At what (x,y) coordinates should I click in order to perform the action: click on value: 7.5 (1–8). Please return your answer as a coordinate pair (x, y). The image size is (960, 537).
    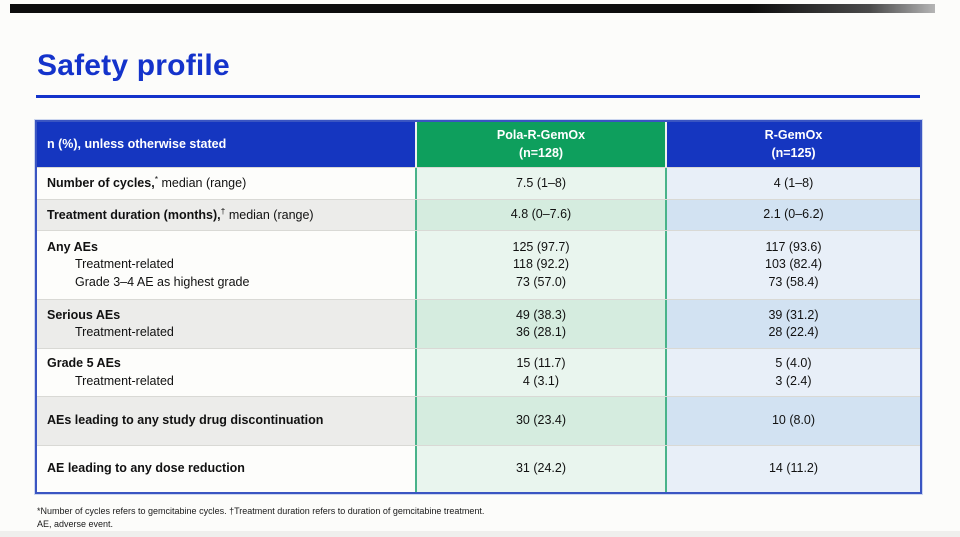
    Looking at the image, I should click on (541, 182).